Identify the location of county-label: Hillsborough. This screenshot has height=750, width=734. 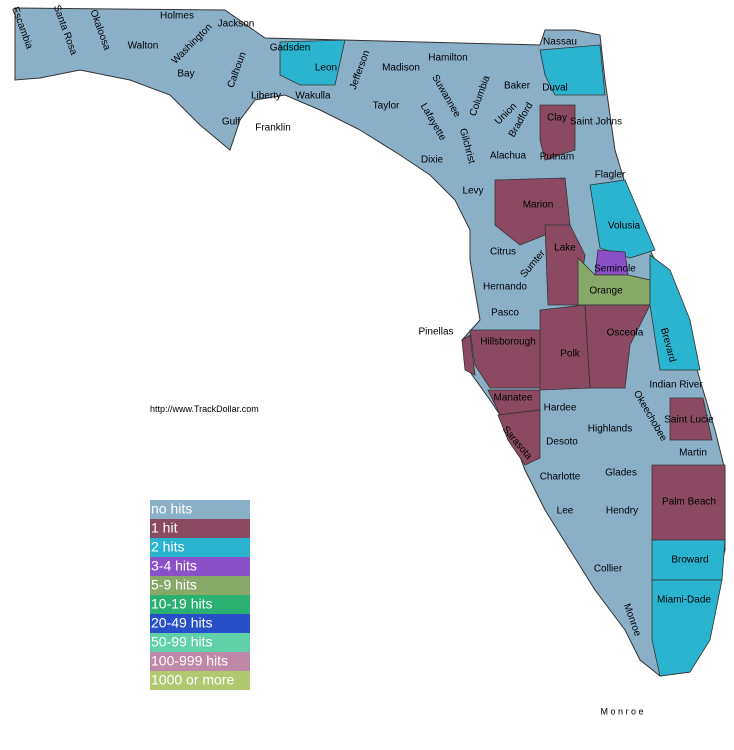
(508, 342).